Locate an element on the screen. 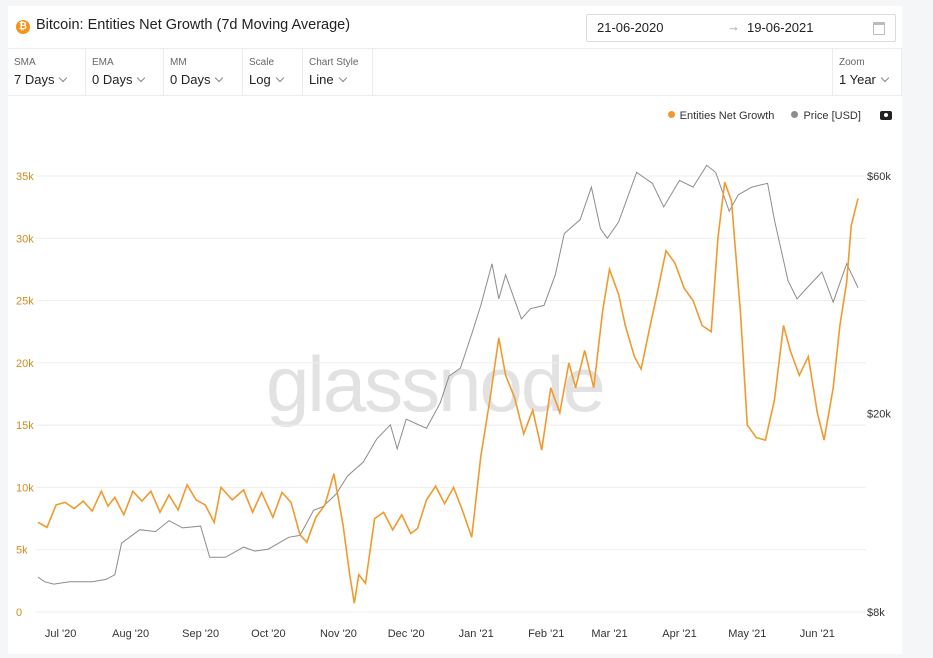  scale-label: Scale is located at coordinates (262, 62).